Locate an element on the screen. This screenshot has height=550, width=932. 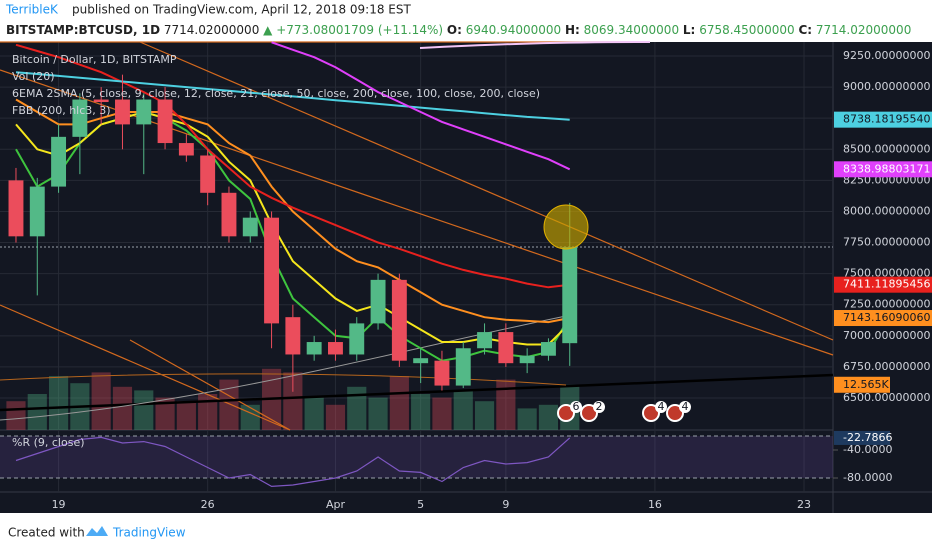
volume-tag is located at coordinates (862, 384).